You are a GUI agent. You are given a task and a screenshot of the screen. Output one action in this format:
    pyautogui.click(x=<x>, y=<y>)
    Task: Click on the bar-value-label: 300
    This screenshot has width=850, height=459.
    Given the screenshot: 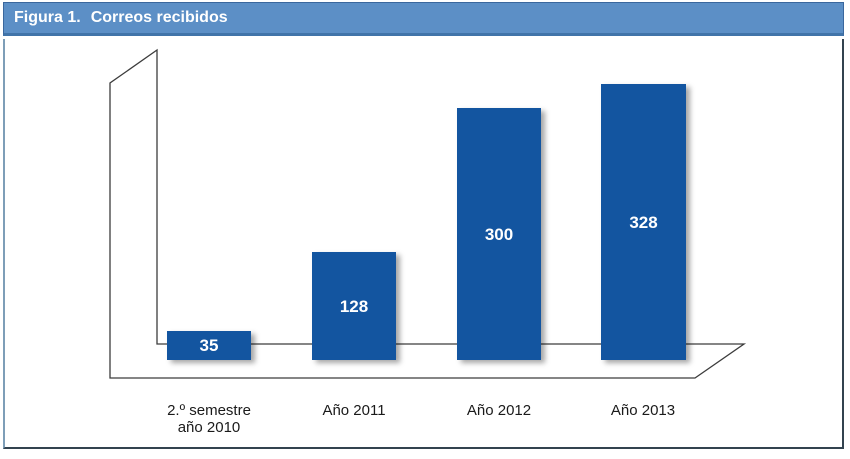 What is the action you would take?
    pyautogui.click(x=499, y=234)
    